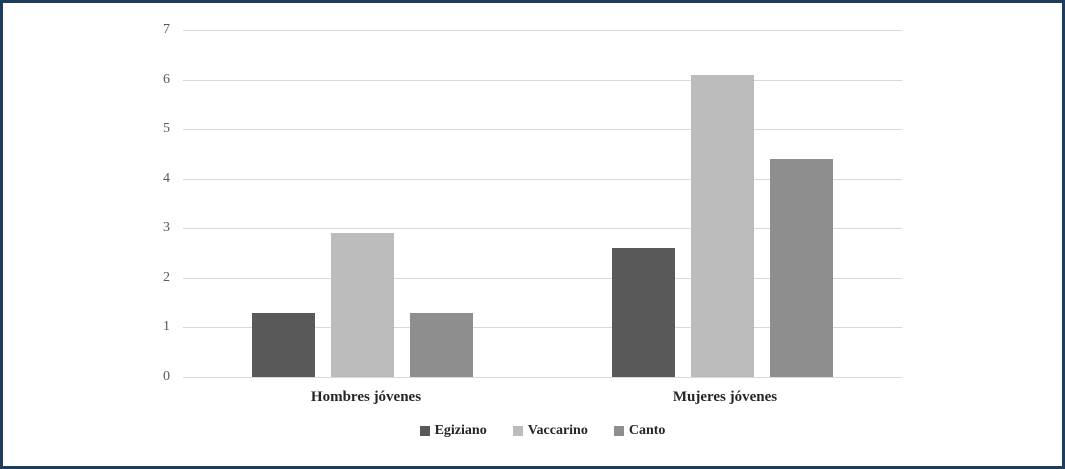 The width and height of the screenshot is (1065, 469). I want to click on bar-vaccarino-mujeres, so click(722, 225).